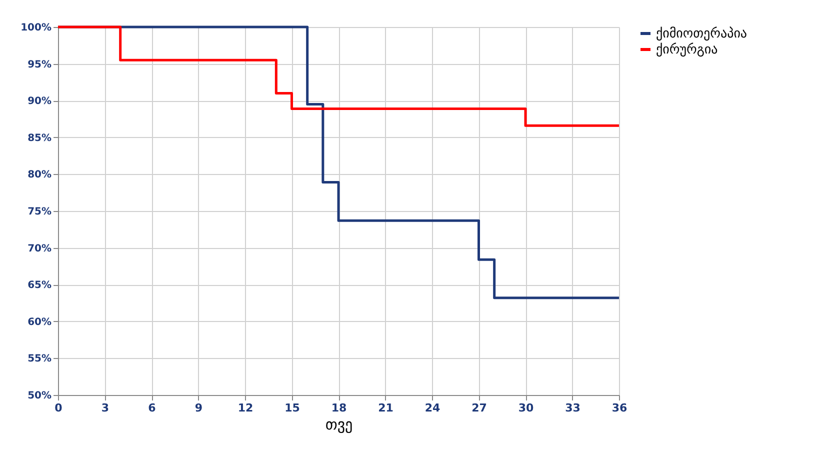 Image resolution: width=830 pixels, height=468 pixels. What do you see at coordinates (40, 175) in the screenshot?
I see `y-tick-label: 80%` at bounding box center [40, 175].